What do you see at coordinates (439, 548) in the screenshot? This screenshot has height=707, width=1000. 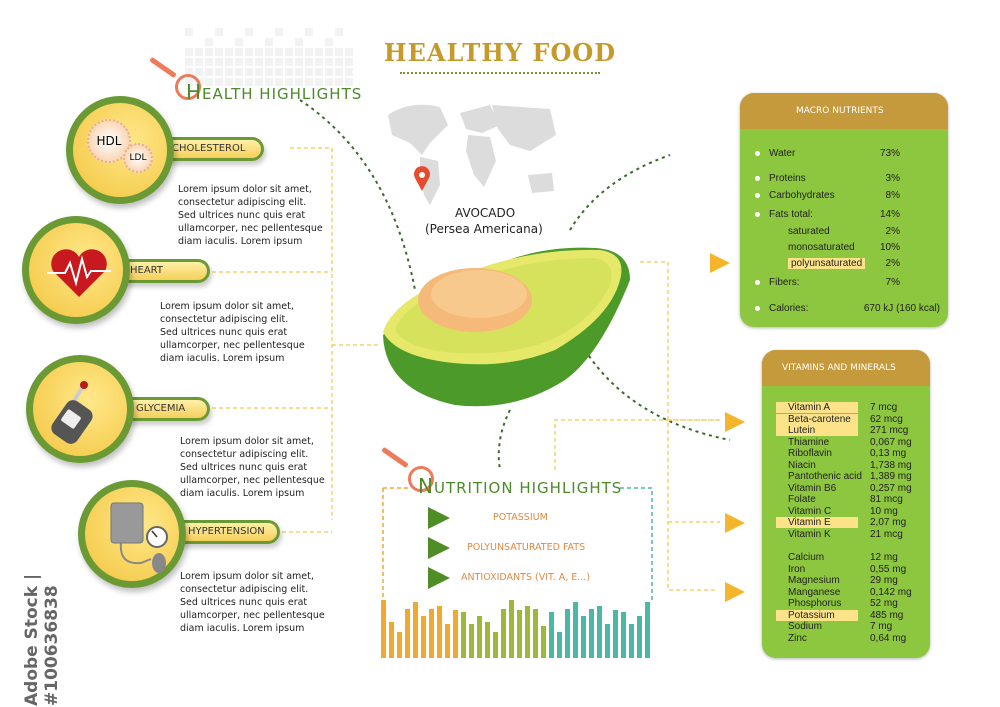 I see `green-arrow-icon` at bounding box center [439, 548].